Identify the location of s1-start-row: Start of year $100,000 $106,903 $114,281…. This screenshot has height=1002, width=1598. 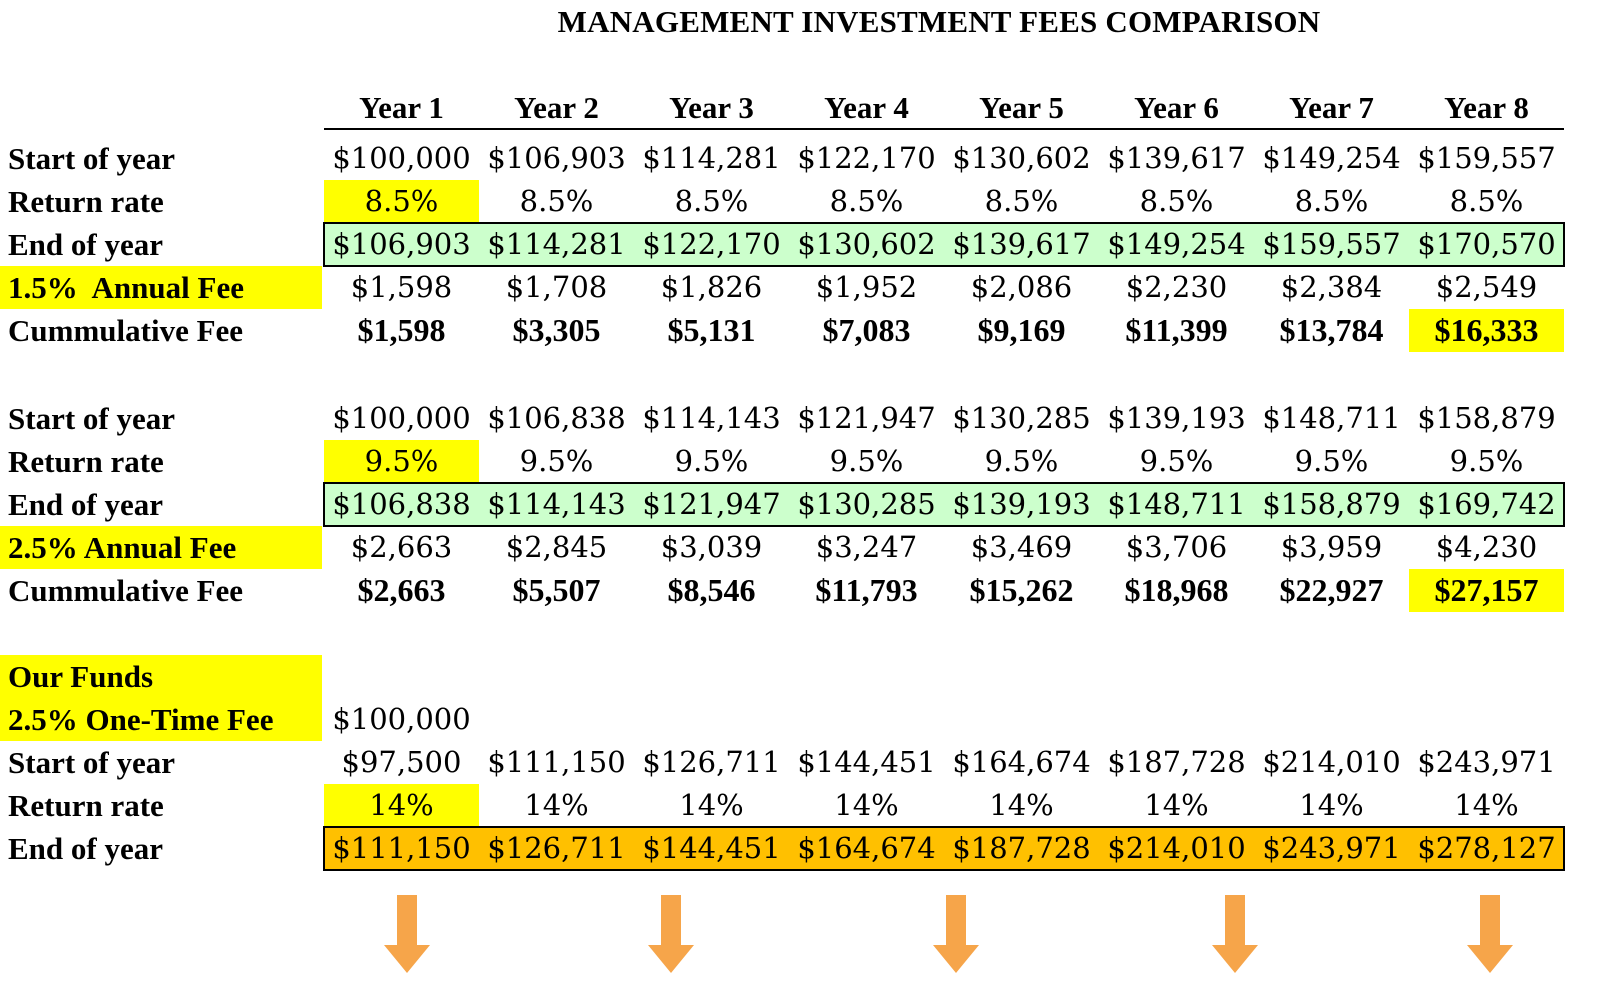
(799, 158).